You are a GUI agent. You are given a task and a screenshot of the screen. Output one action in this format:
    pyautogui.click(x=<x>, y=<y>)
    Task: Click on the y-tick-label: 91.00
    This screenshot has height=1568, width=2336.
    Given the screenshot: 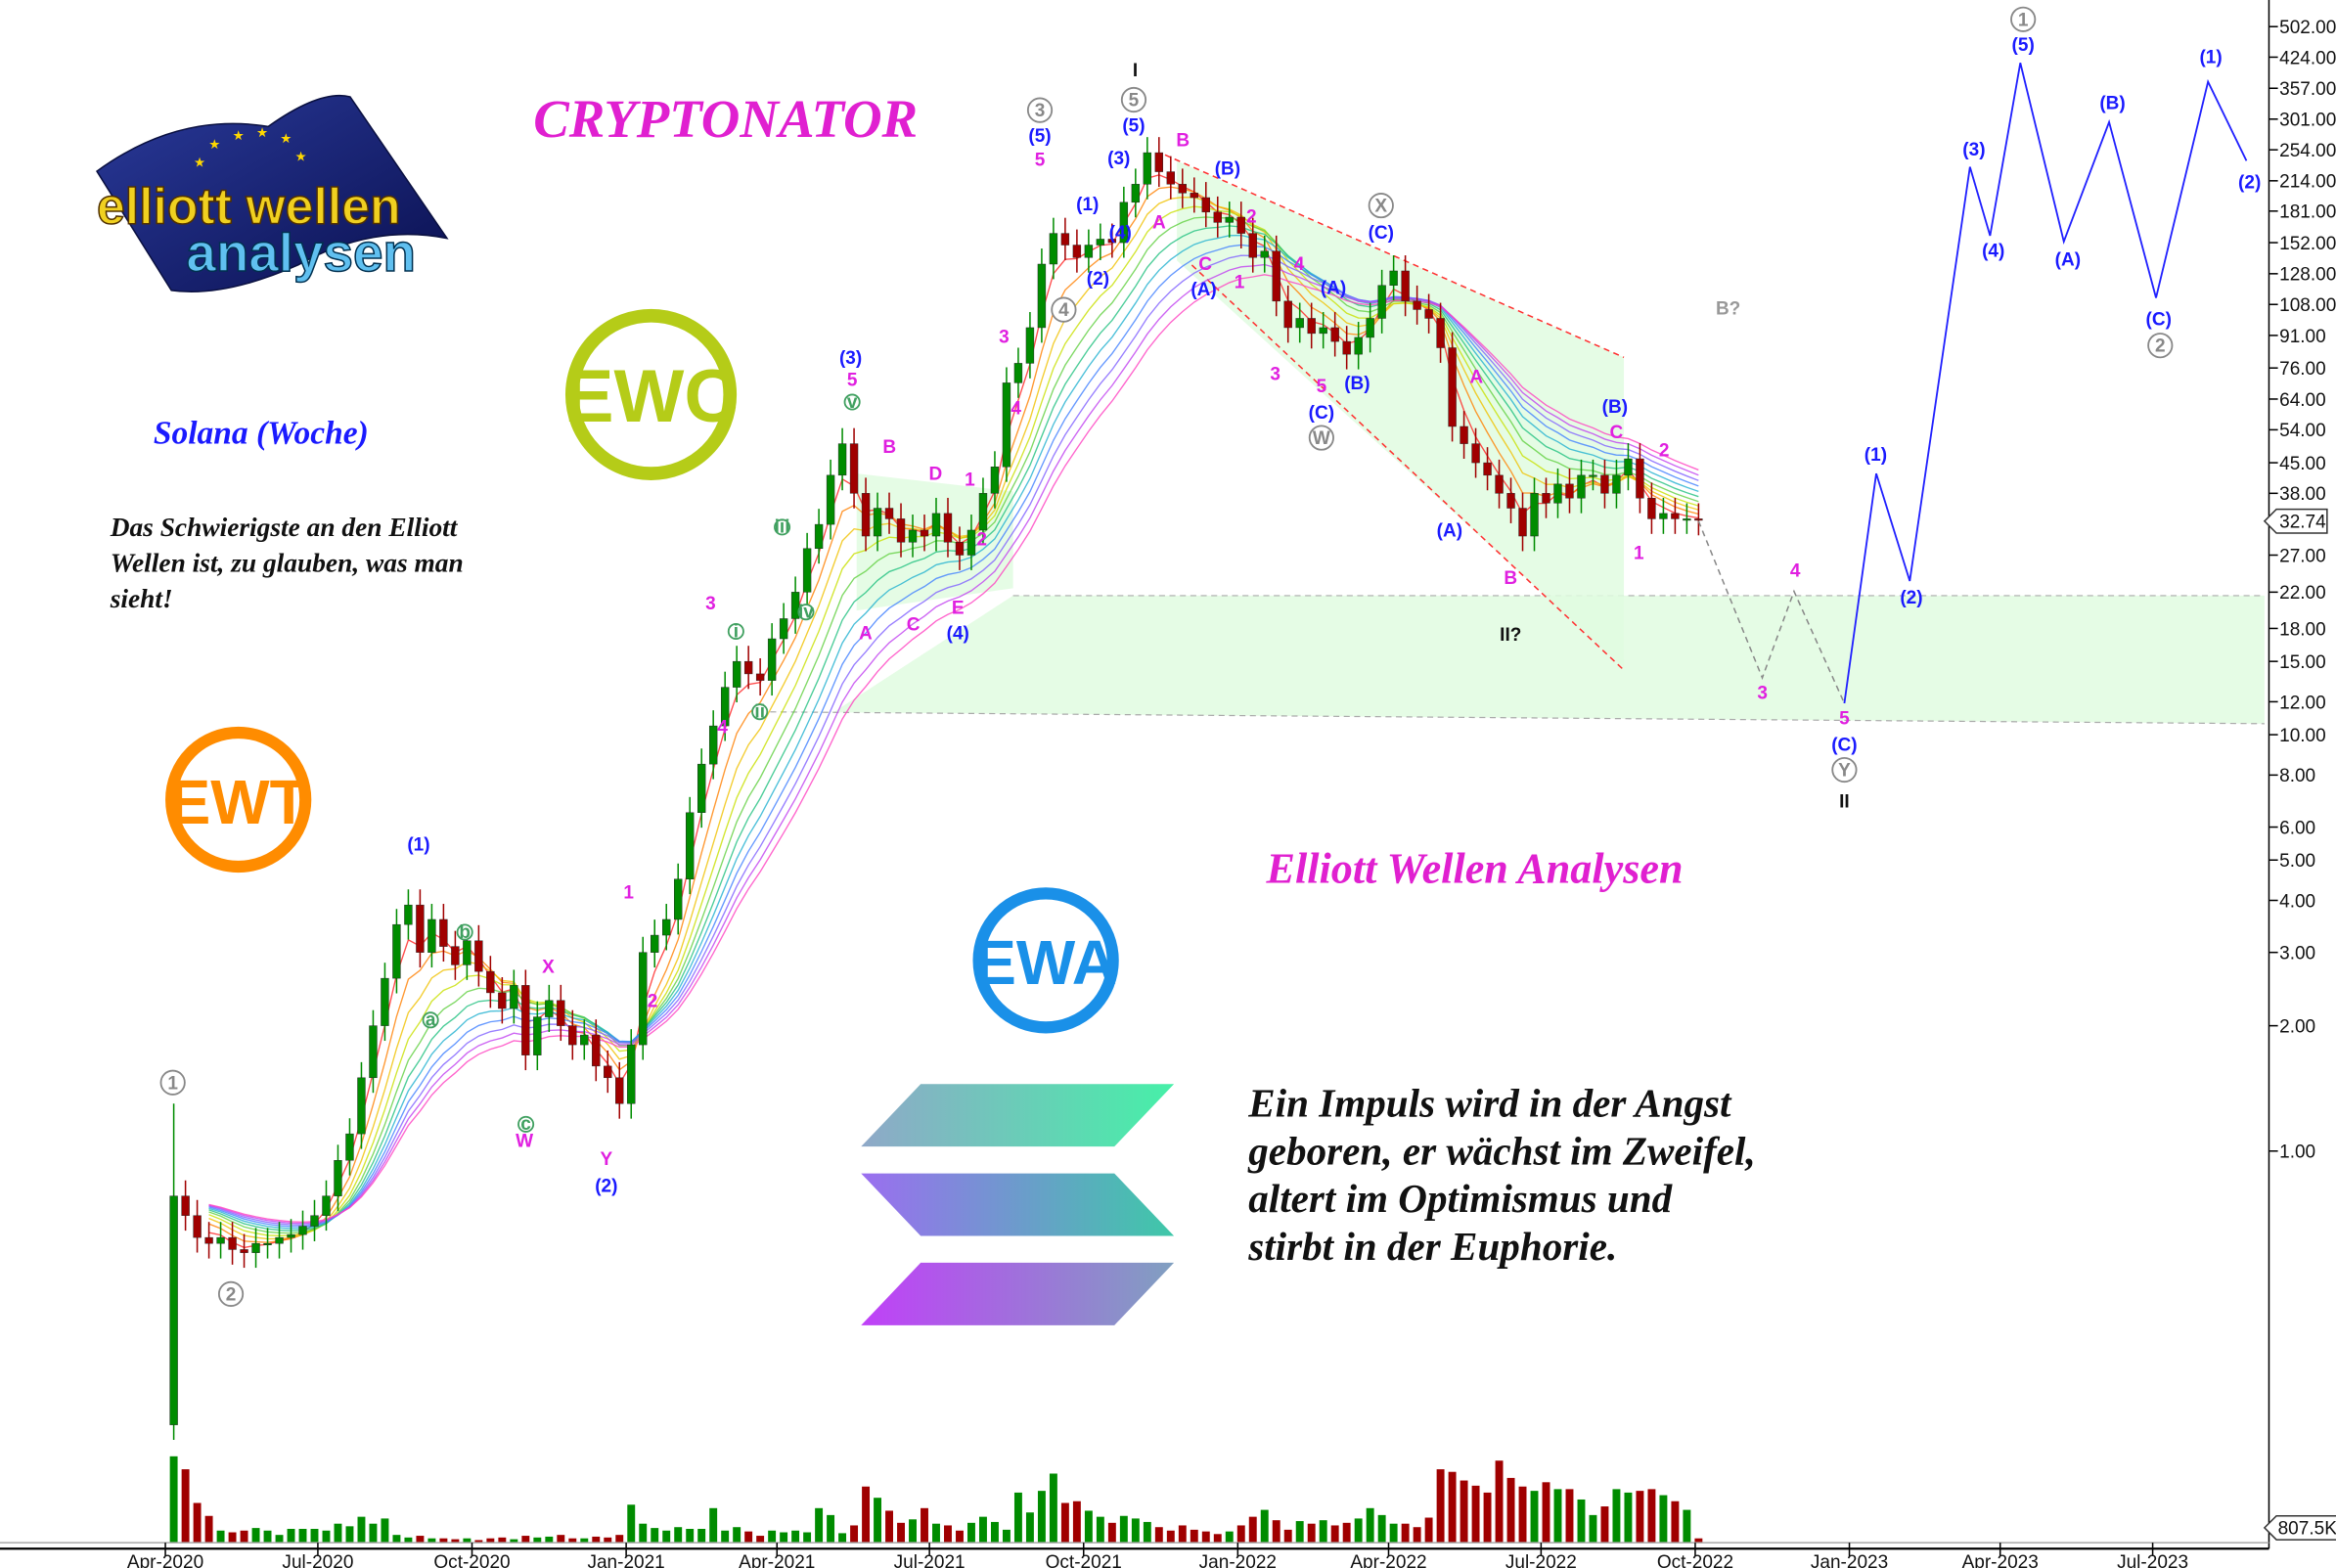 What is the action you would take?
    pyautogui.click(x=2302, y=337)
    